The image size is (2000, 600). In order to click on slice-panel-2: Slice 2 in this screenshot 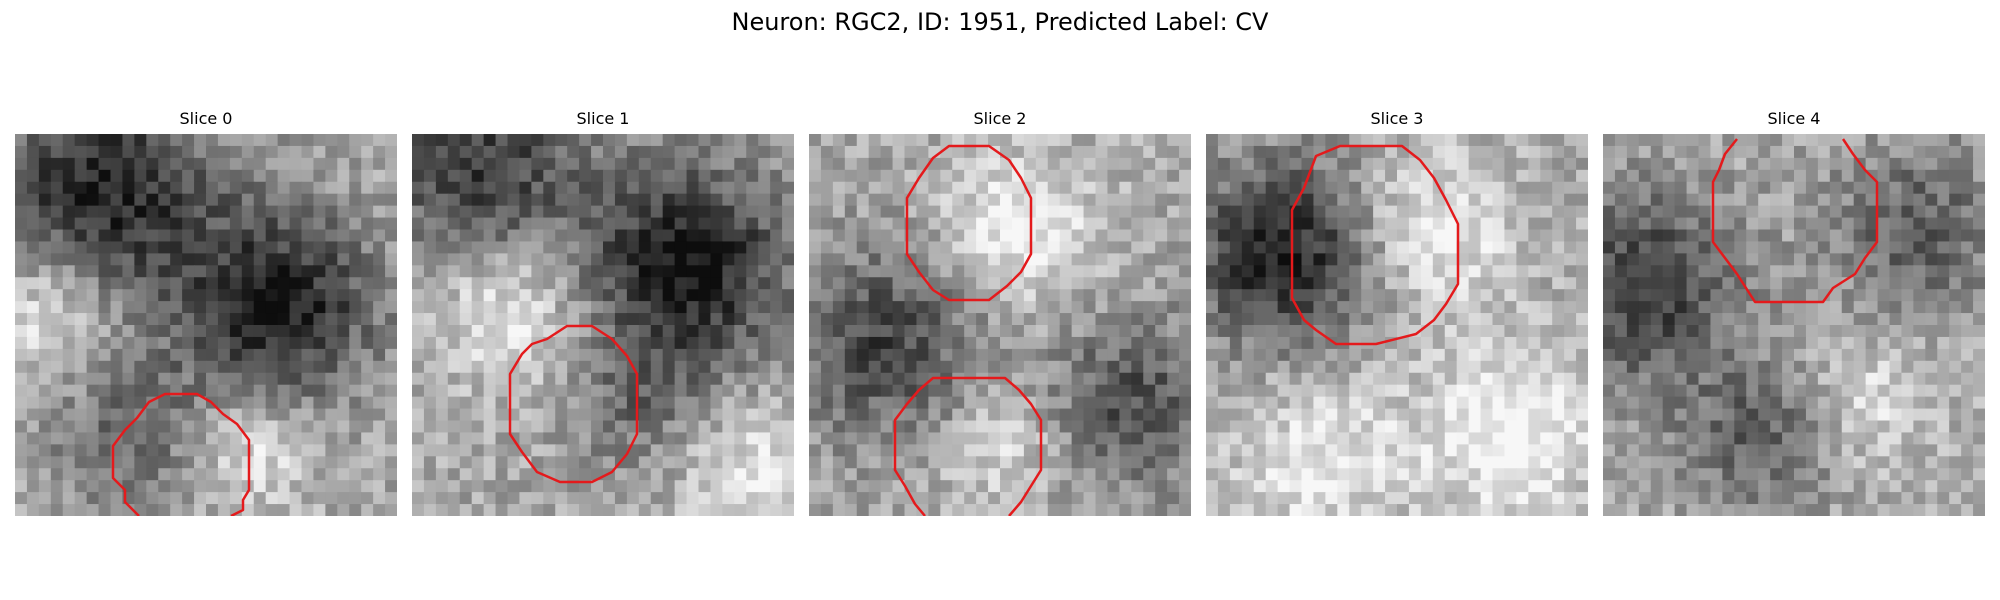, I will do `click(1000, 313)`.